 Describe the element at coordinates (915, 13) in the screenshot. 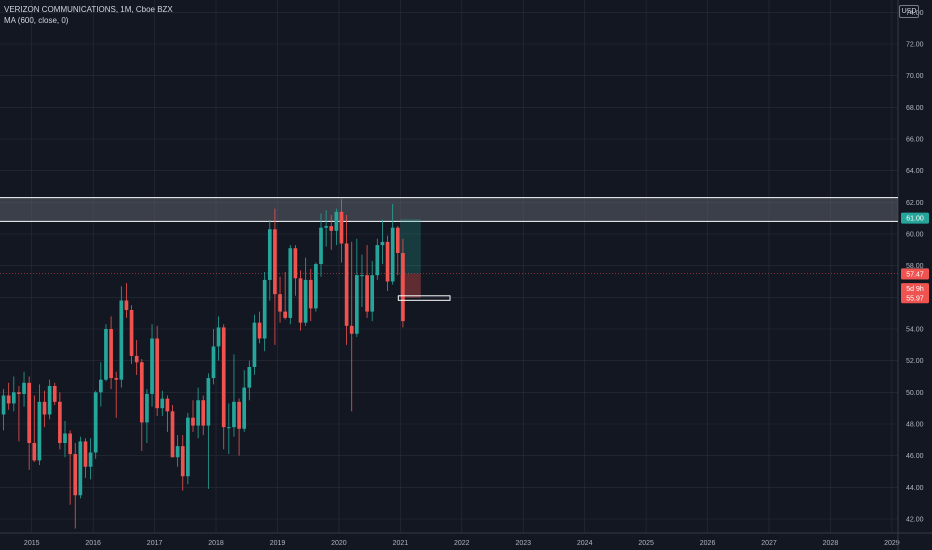

I see `y-tick-label: 74.00` at that location.